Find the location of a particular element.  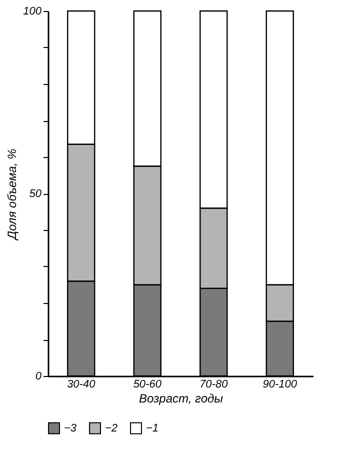

y-axis-title: Доля объема, % is located at coordinates (12, 195).